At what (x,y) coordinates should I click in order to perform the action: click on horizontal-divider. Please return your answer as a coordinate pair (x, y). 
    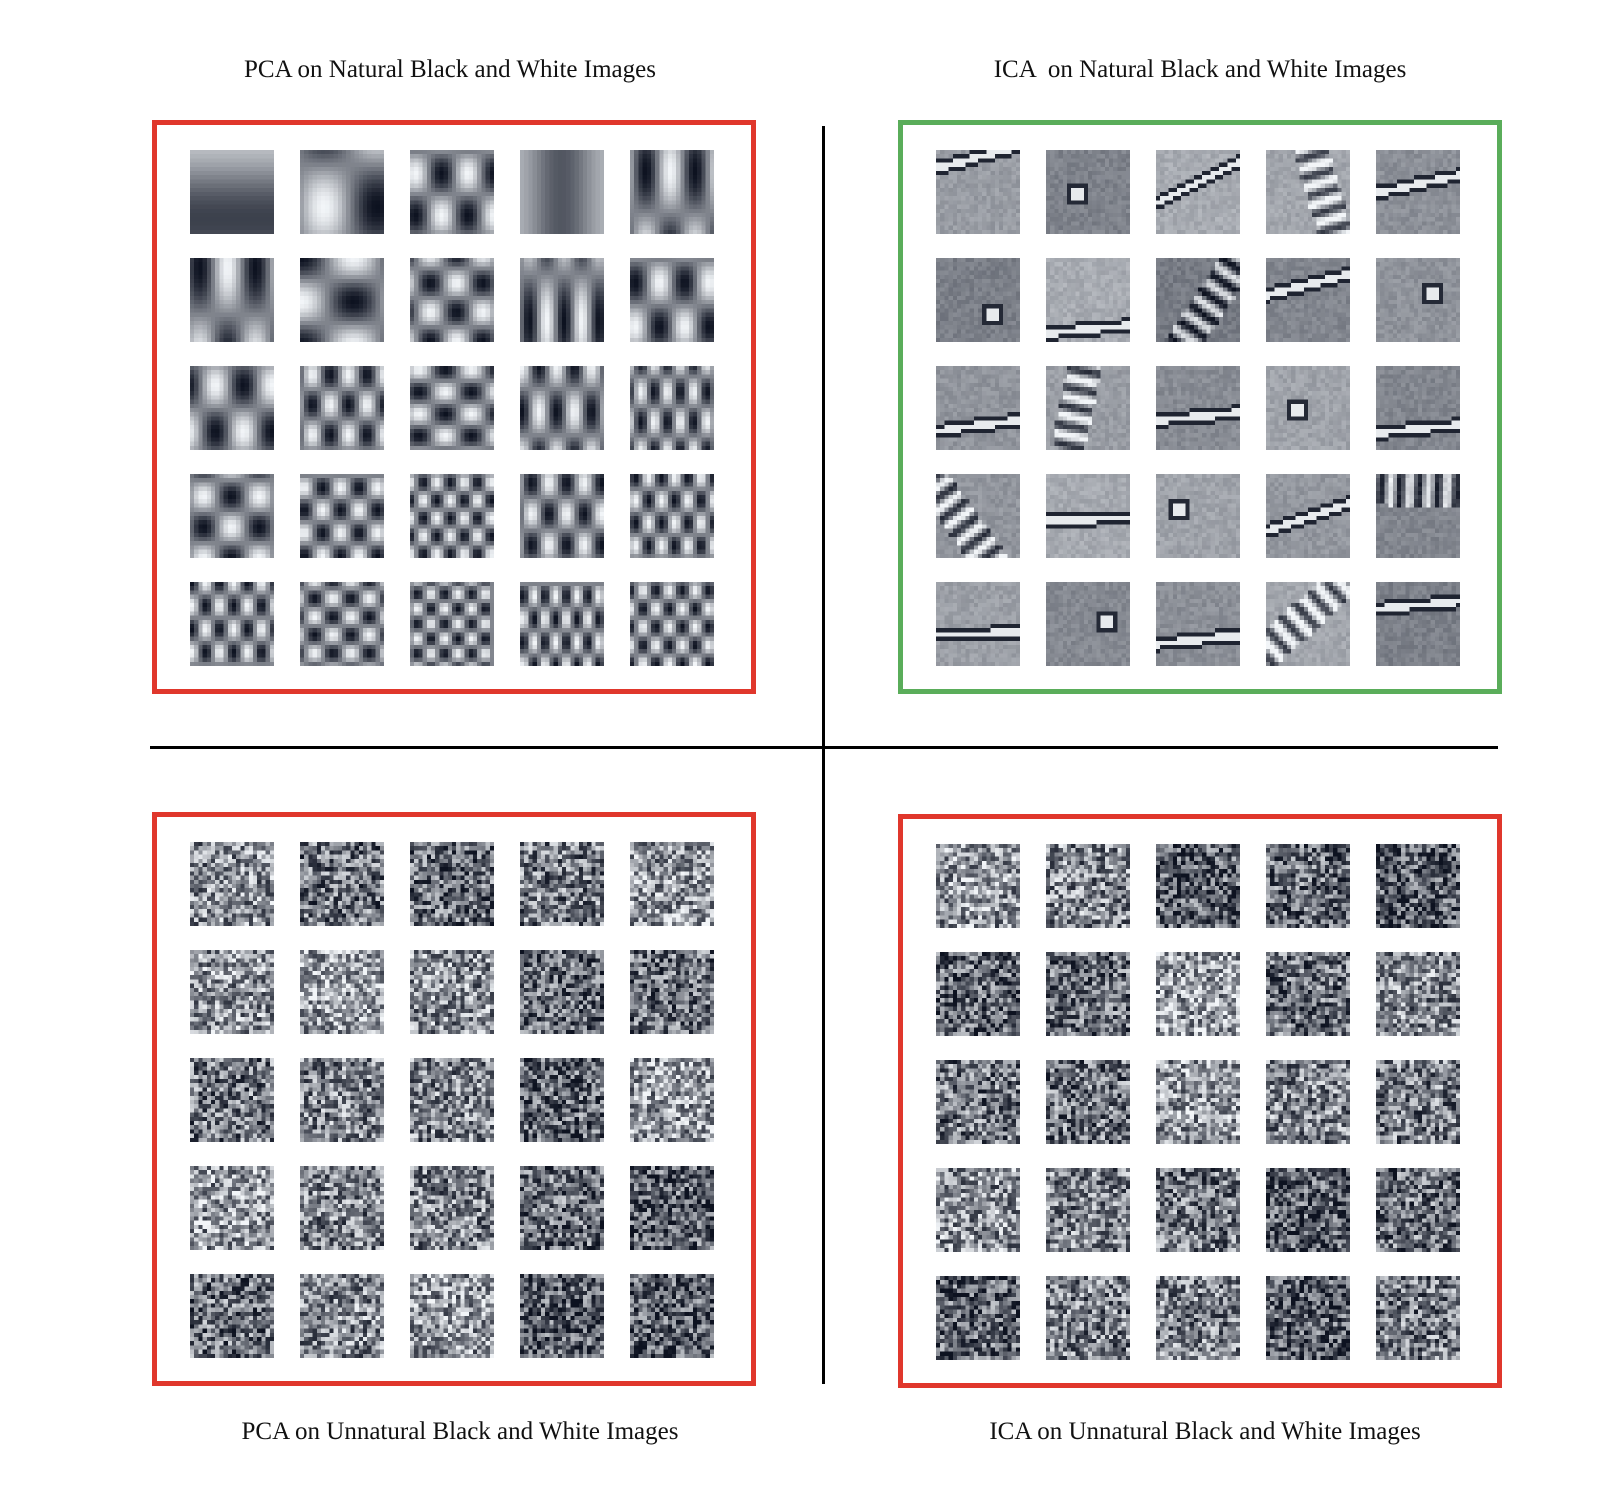
    Looking at the image, I should click on (824, 747).